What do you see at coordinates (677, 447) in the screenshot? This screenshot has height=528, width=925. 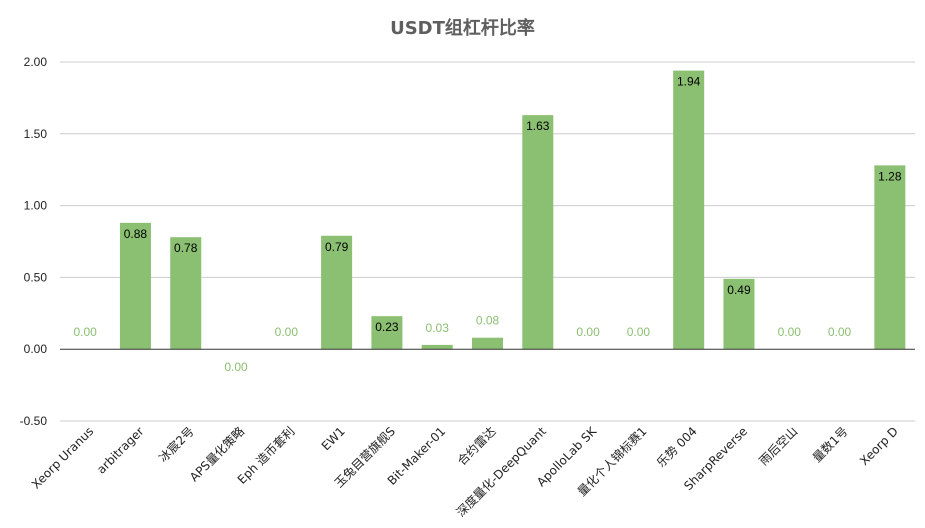 I see `x-tick-label: 乐势 004` at bounding box center [677, 447].